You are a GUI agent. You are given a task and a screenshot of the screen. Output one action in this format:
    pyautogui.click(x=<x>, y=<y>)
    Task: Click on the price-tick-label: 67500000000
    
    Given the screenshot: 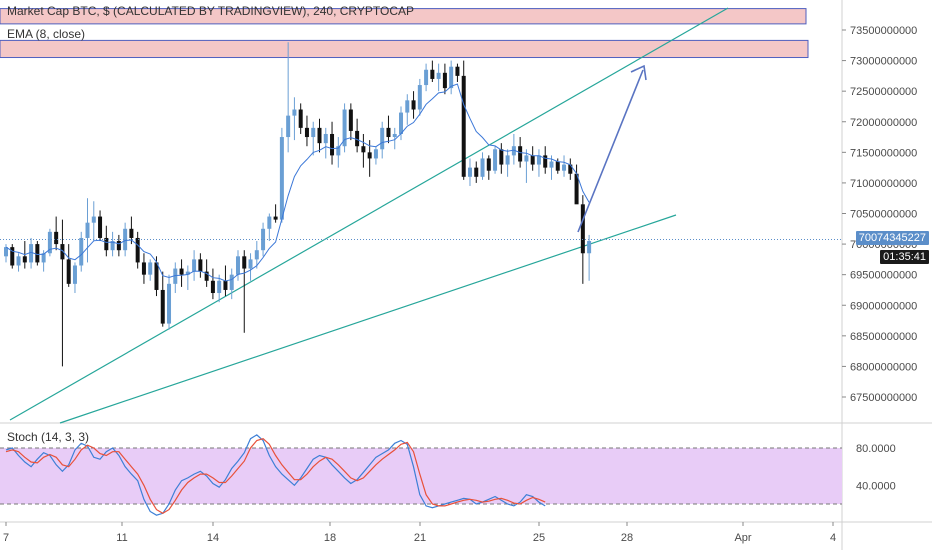 What is the action you would take?
    pyautogui.click(x=883, y=398)
    